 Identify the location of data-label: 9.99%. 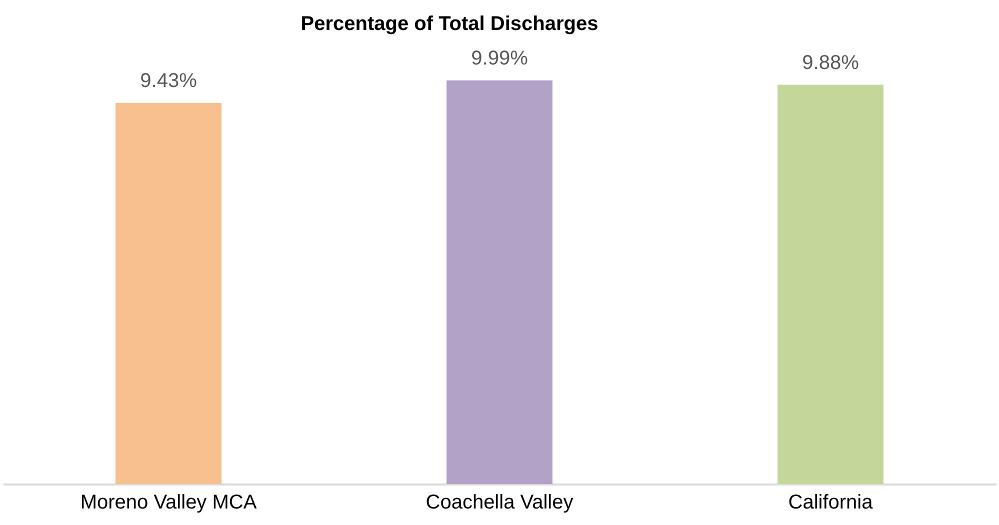
(499, 58).